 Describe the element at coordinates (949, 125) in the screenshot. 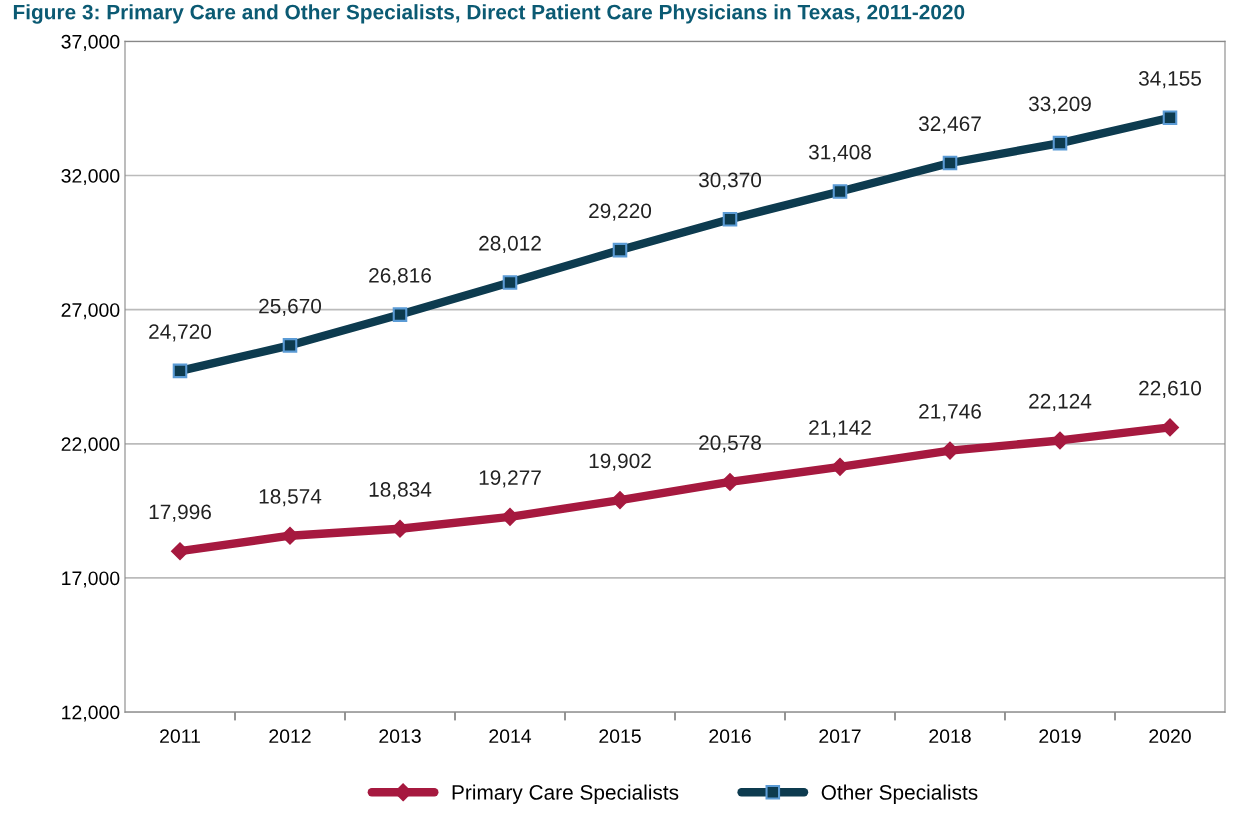

I see `data-label: 32,467` at that location.